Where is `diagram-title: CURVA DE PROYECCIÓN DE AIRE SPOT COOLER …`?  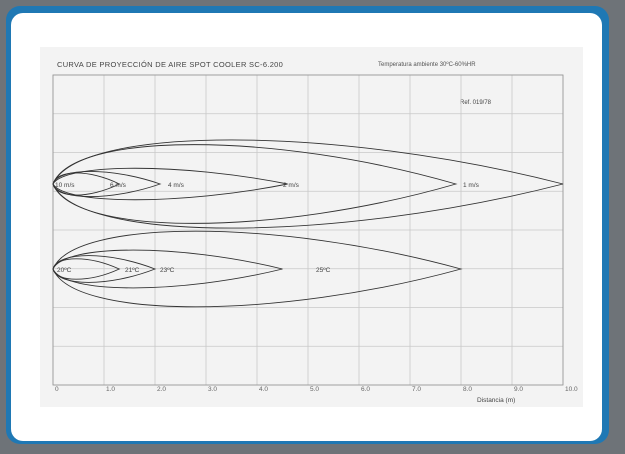
diagram-title: CURVA DE PROYECCIÓN DE AIRE SPOT COOLER … is located at coordinates (170, 64).